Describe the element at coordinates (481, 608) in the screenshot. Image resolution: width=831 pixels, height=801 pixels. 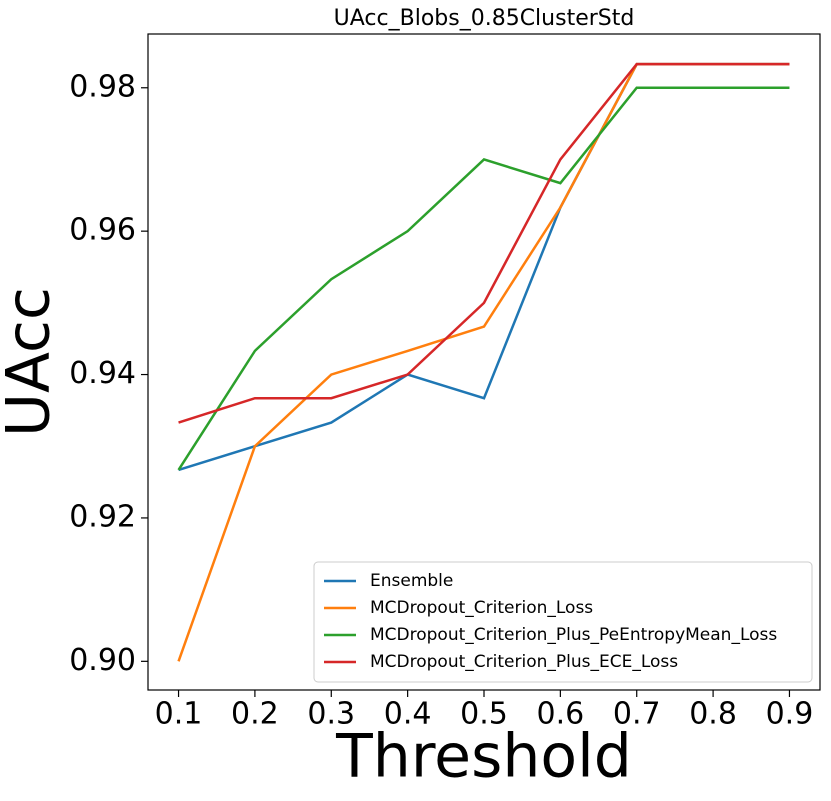
I see `legend-label: MCDropout_Criterion_Loss` at that location.